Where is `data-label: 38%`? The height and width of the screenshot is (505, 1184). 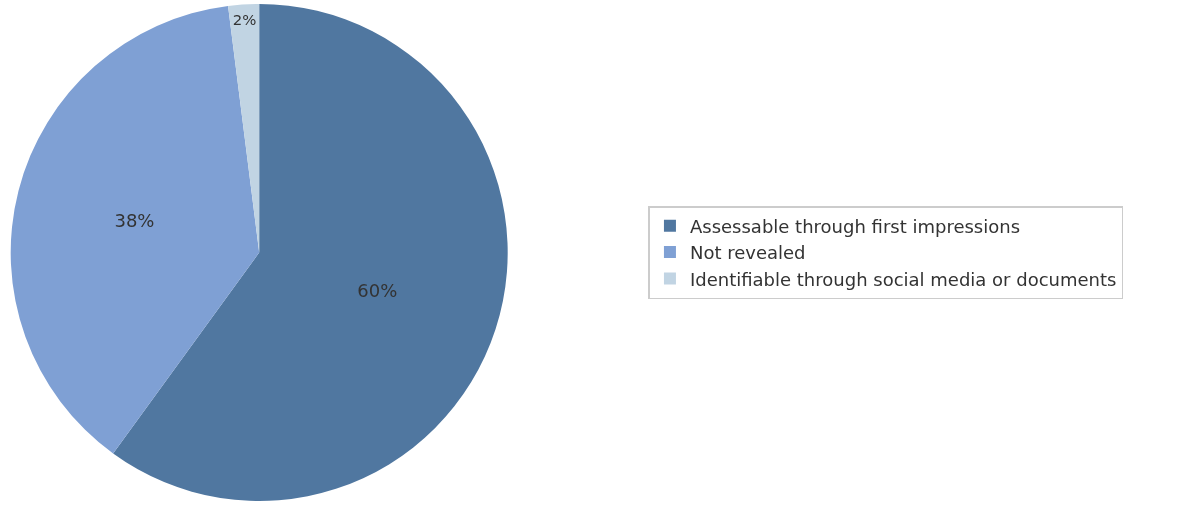
data-label: 38% is located at coordinates (134, 220).